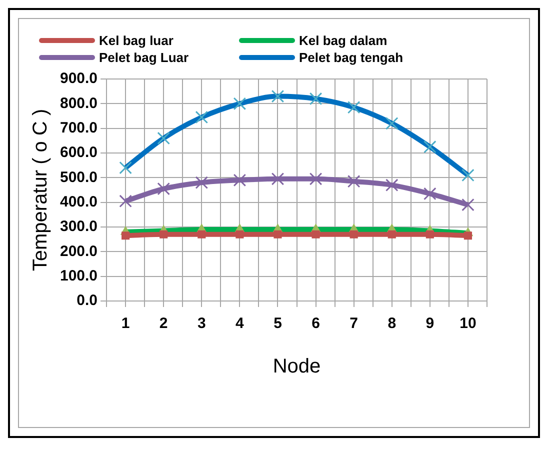 This screenshot has width=552, height=450. Describe the element at coordinates (296, 367) in the screenshot. I see `x-axis-title: Node` at that location.